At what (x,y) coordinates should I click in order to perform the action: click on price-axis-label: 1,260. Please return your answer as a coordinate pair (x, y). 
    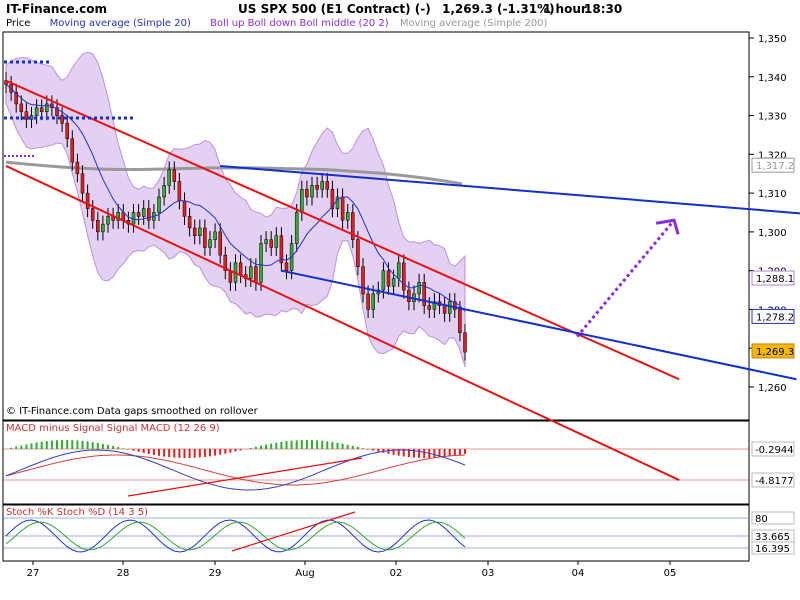
    Looking at the image, I should click on (772, 388).